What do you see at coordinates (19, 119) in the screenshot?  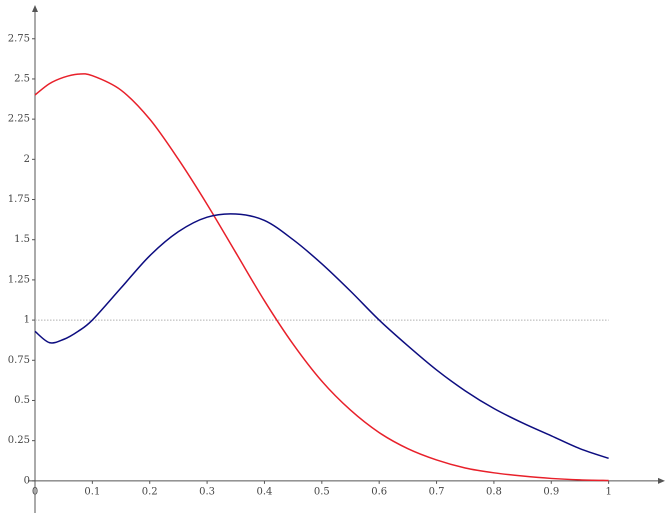 I see `y-tick-label: 2.25` at bounding box center [19, 119].